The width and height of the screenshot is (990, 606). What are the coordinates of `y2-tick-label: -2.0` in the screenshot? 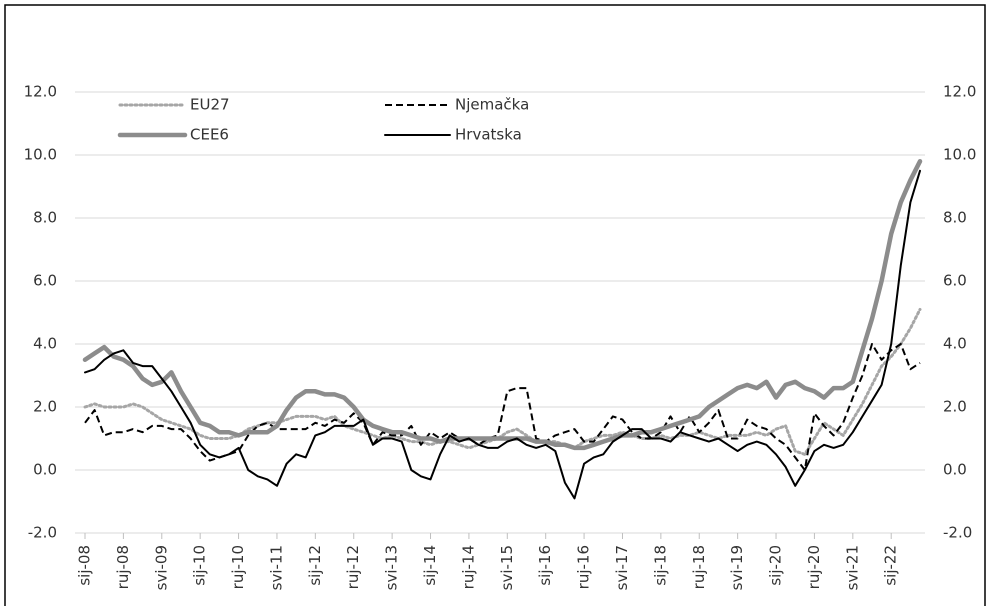 It's located at (957, 533).